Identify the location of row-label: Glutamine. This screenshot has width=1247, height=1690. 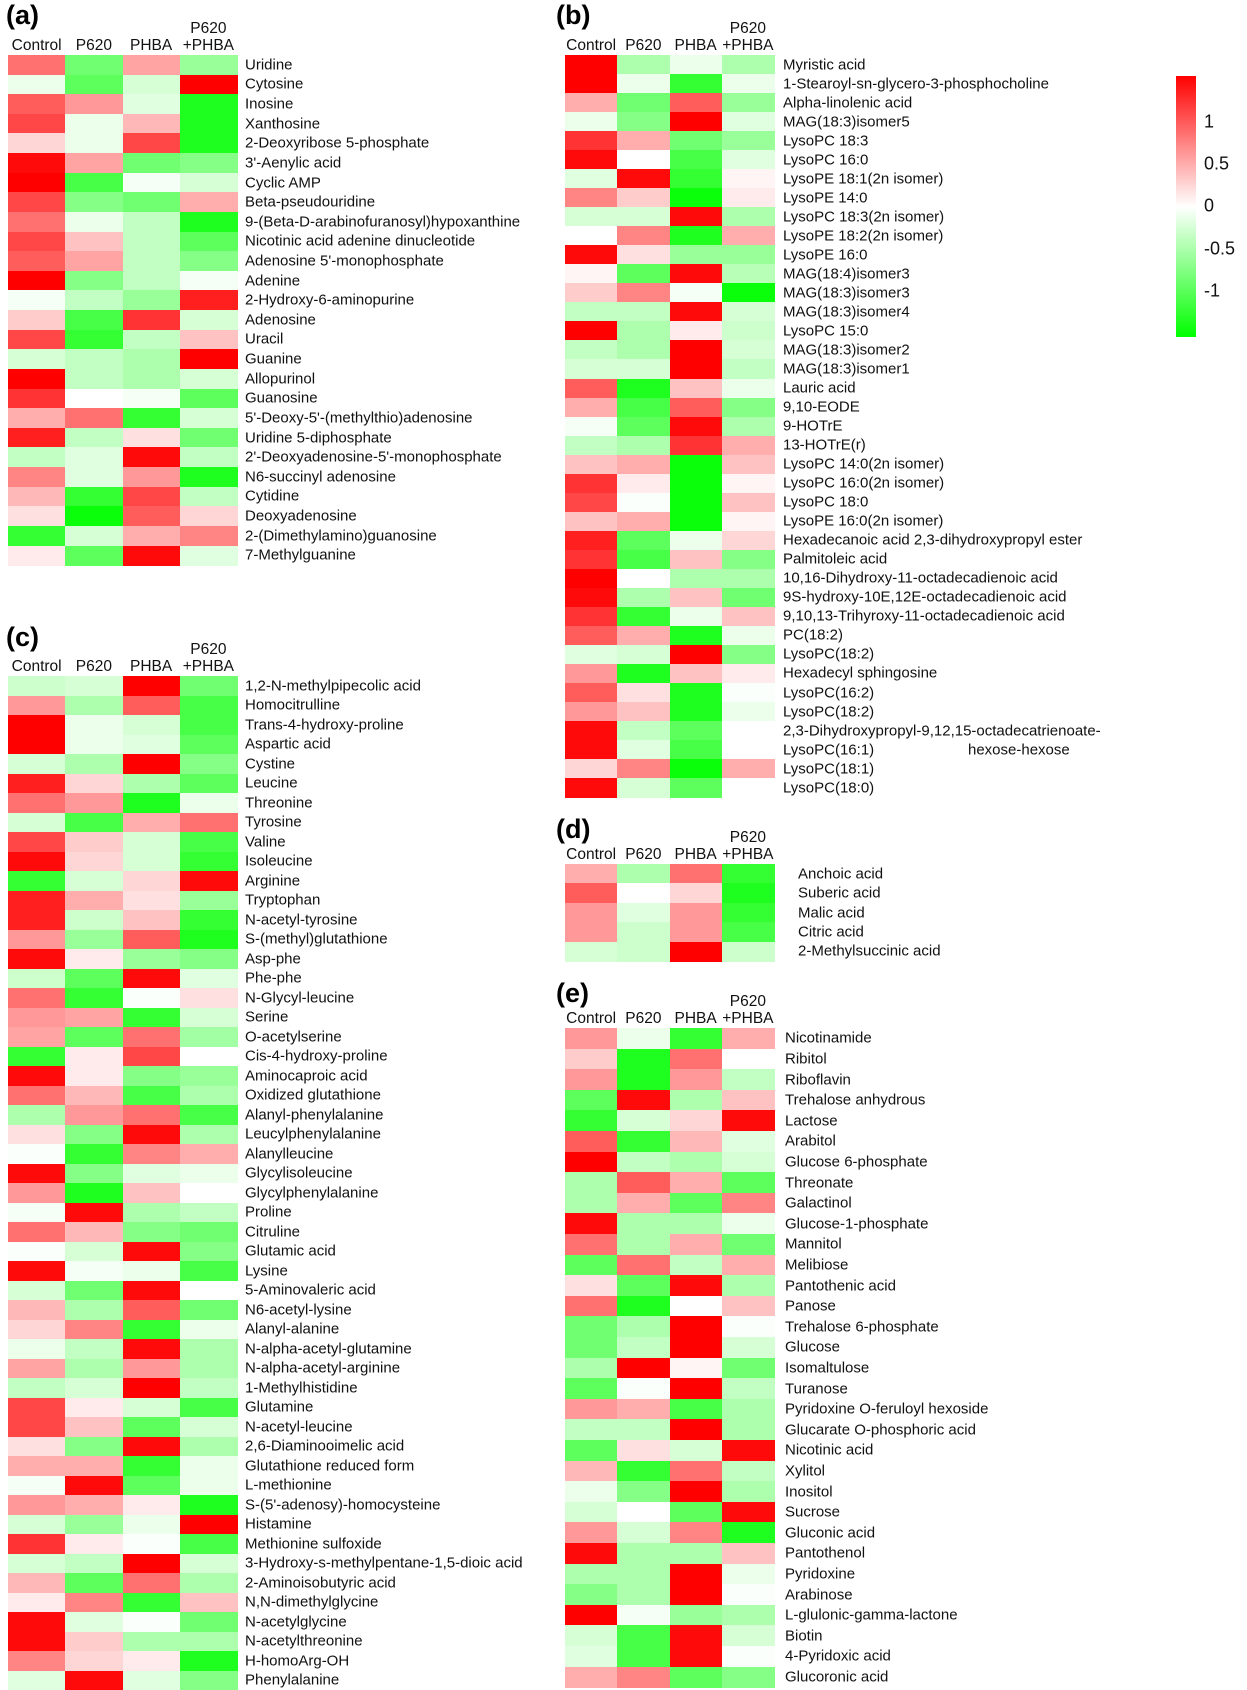
(279, 1407).